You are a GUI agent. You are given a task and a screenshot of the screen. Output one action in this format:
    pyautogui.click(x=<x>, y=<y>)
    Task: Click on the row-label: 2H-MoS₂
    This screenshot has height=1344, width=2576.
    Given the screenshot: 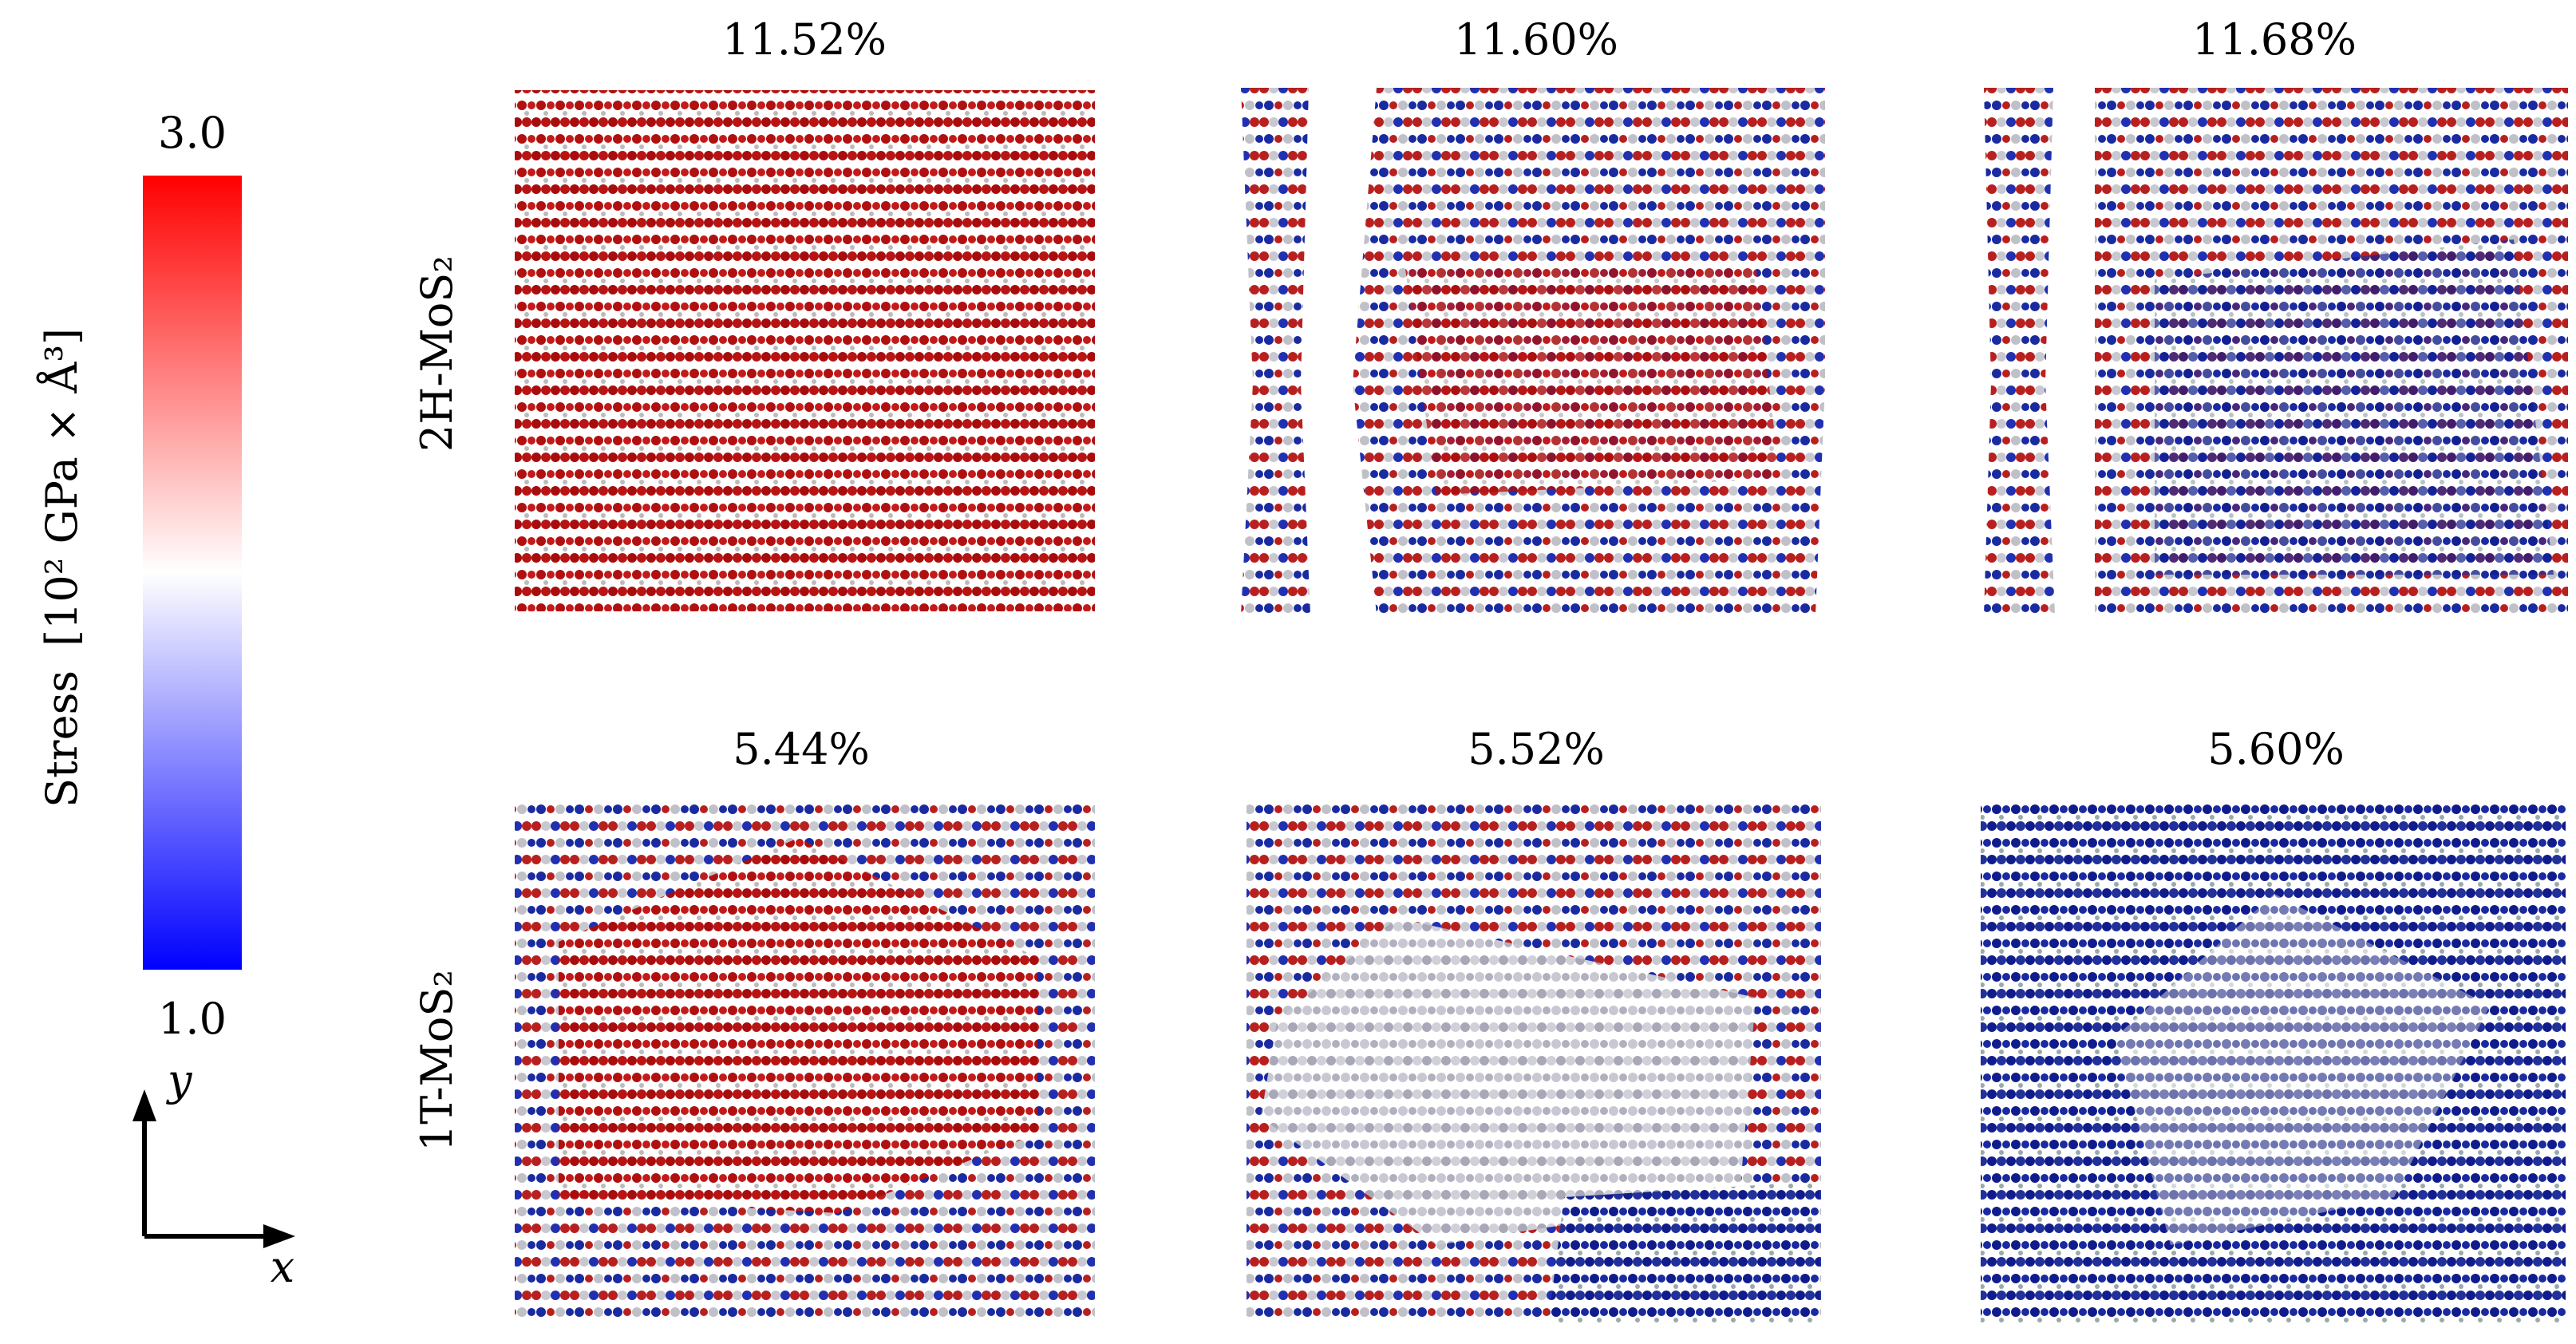 What is the action you would take?
    pyautogui.click(x=437, y=353)
    